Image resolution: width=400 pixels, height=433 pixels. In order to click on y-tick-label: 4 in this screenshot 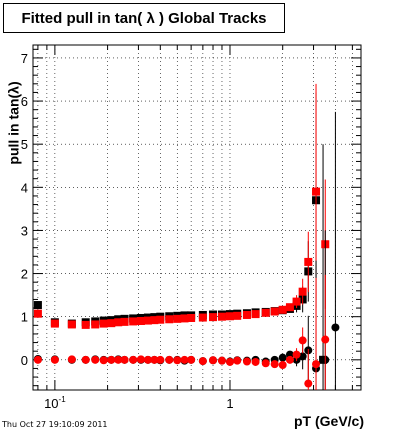, I will do `click(24, 187)`.